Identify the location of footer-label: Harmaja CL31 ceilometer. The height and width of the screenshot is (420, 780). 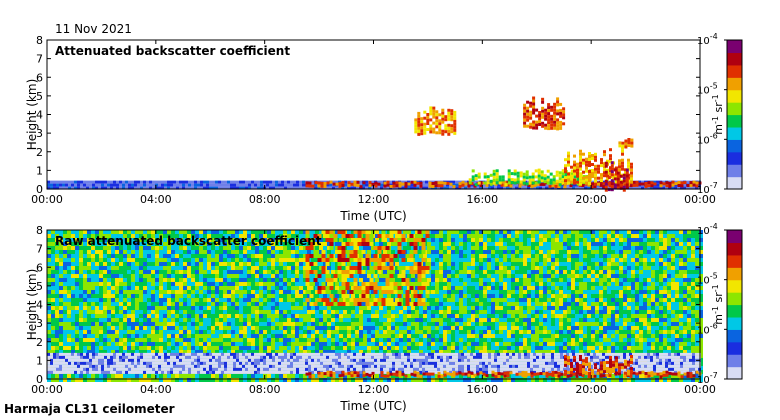
(89, 409).